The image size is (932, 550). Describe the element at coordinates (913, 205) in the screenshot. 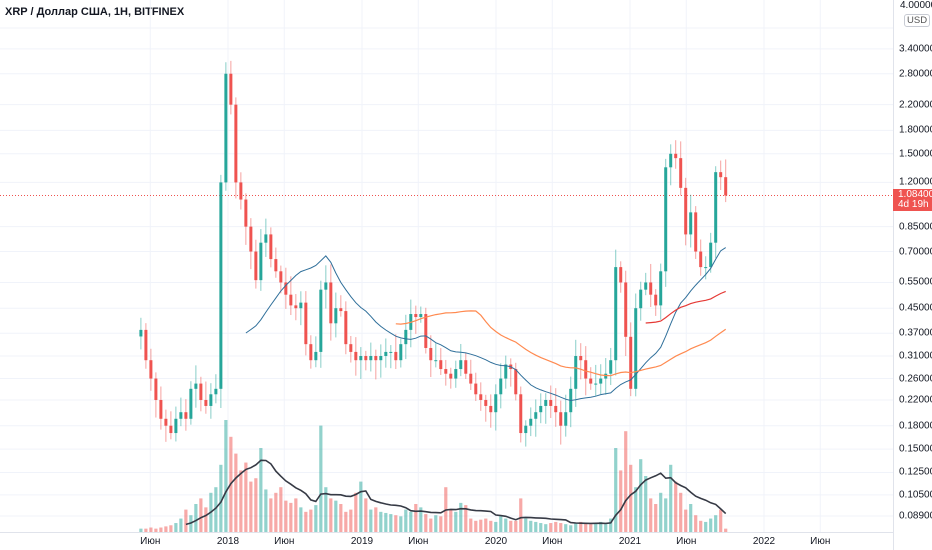

I see `bar-countdown: 4d 19h` at that location.